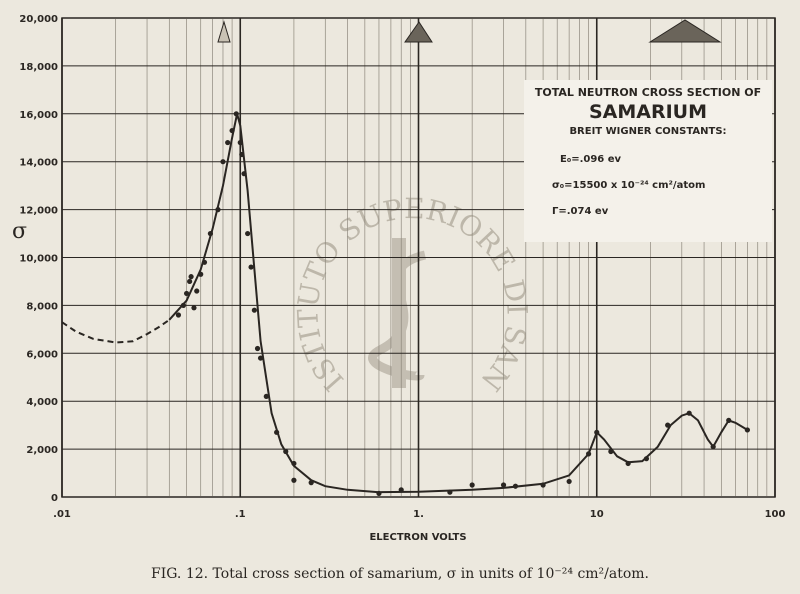 This screenshot has height=594, width=800. What do you see at coordinates (115, 331) in the screenshot?
I see `curve` at bounding box center [115, 331].